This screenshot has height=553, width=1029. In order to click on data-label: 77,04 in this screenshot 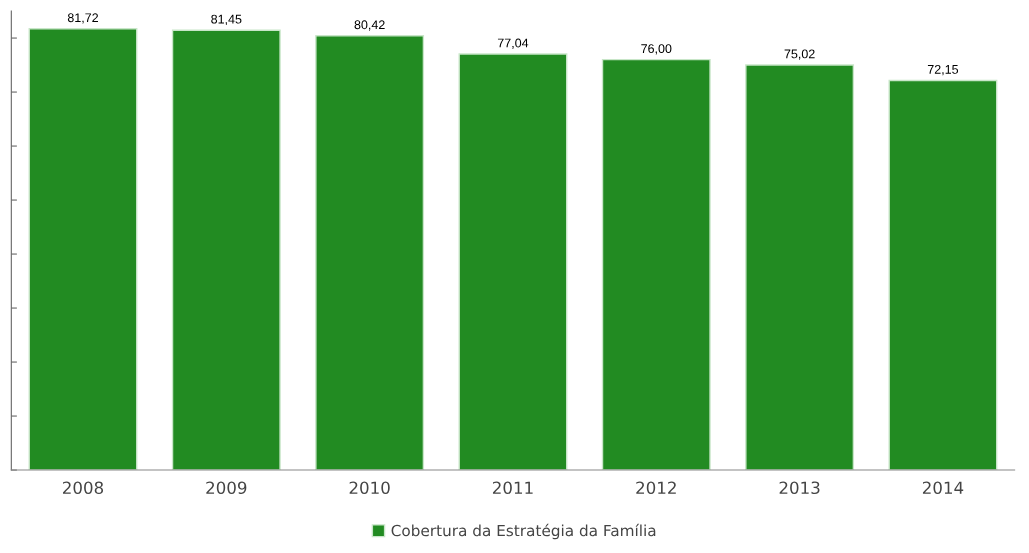, I will do `click(513, 43)`.